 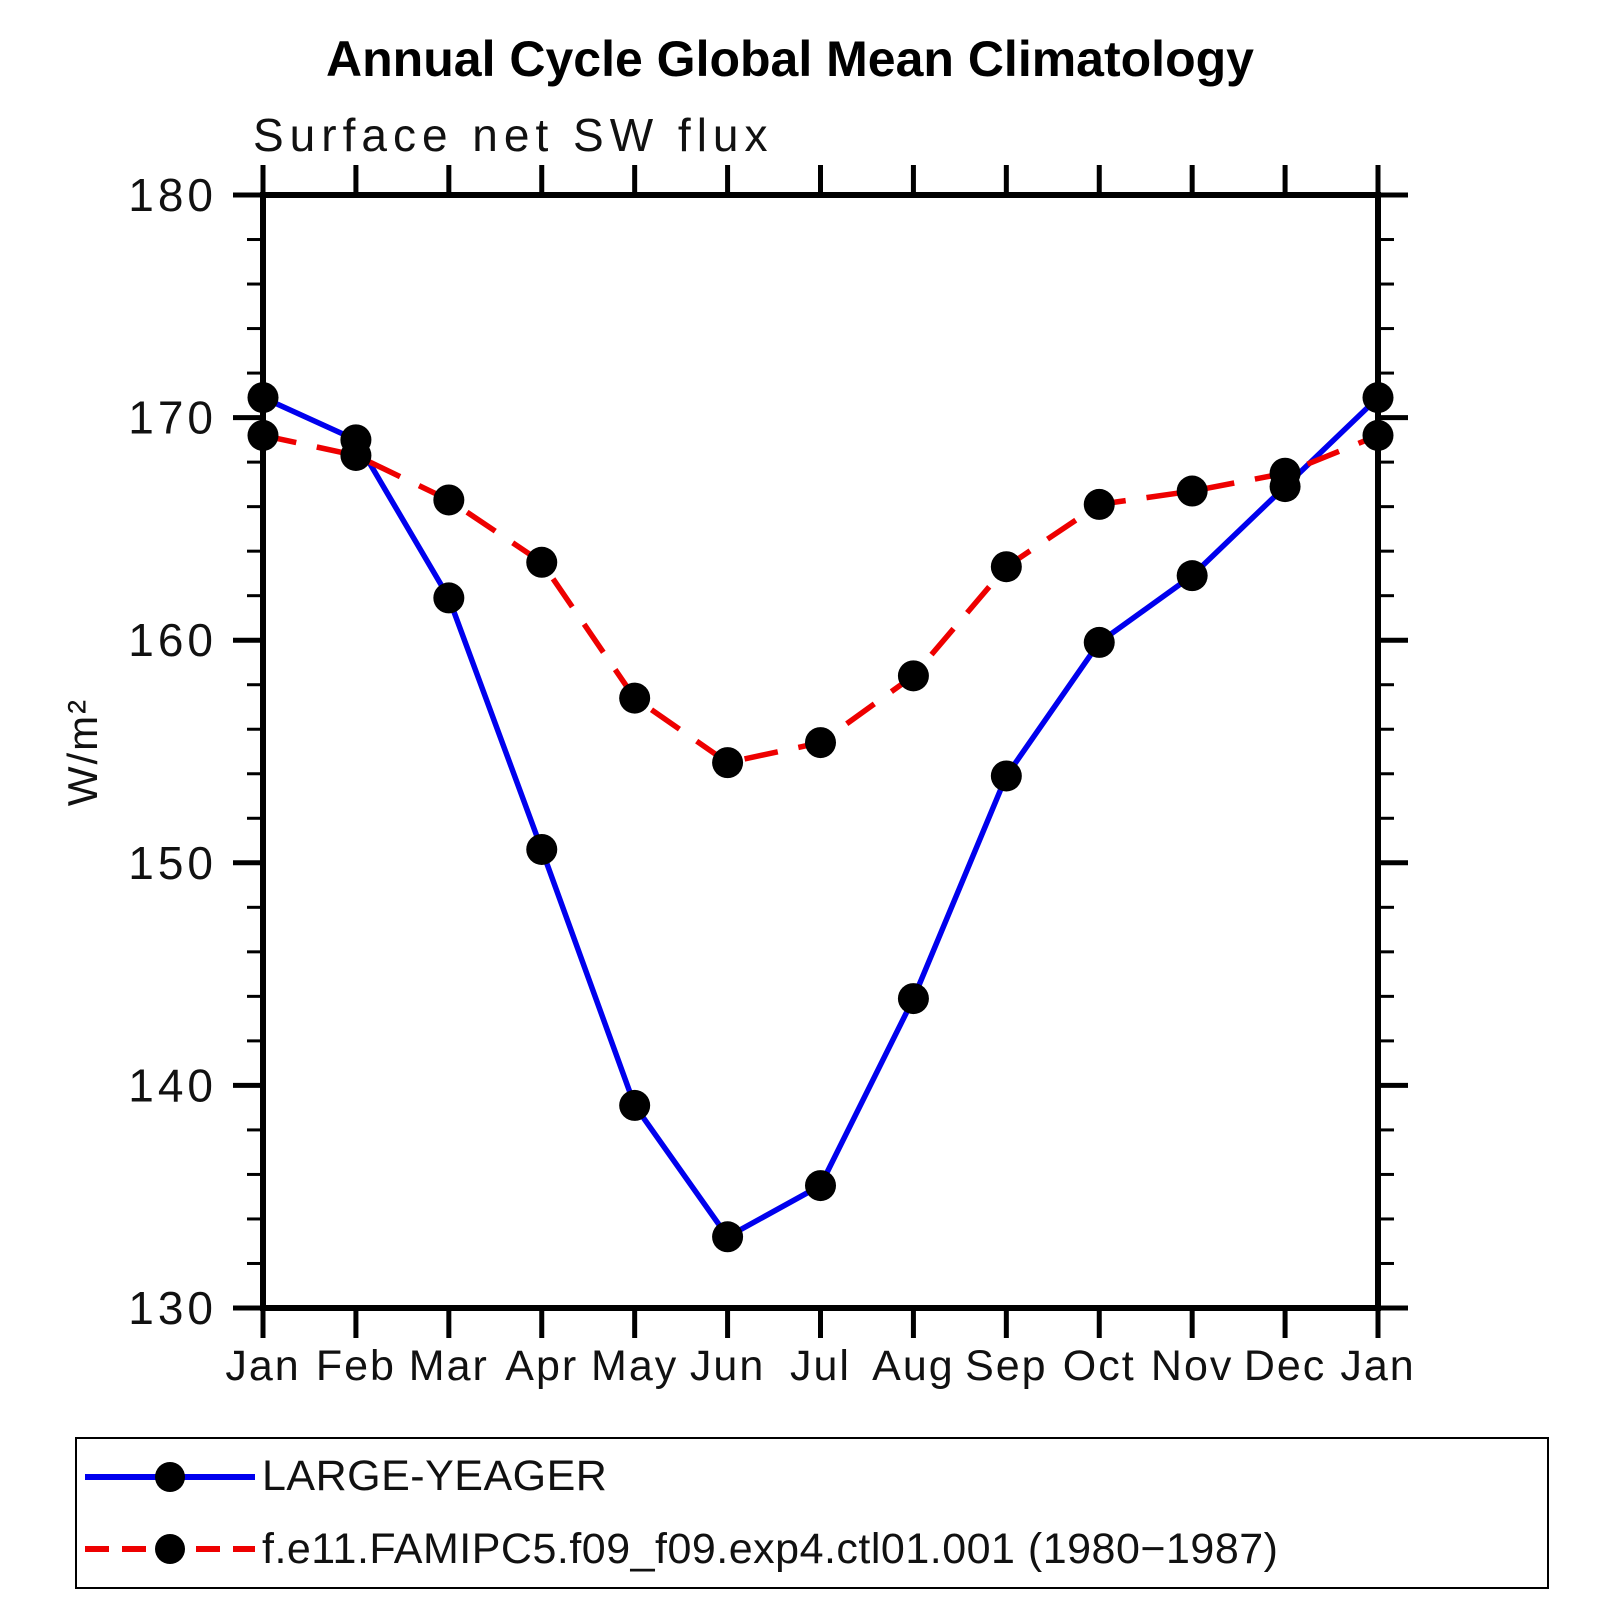 What do you see at coordinates (435, 1476) in the screenshot?
I see `legend-label-large-yeager: LARGE-YEAGER` at bounding box center [435, 1476].